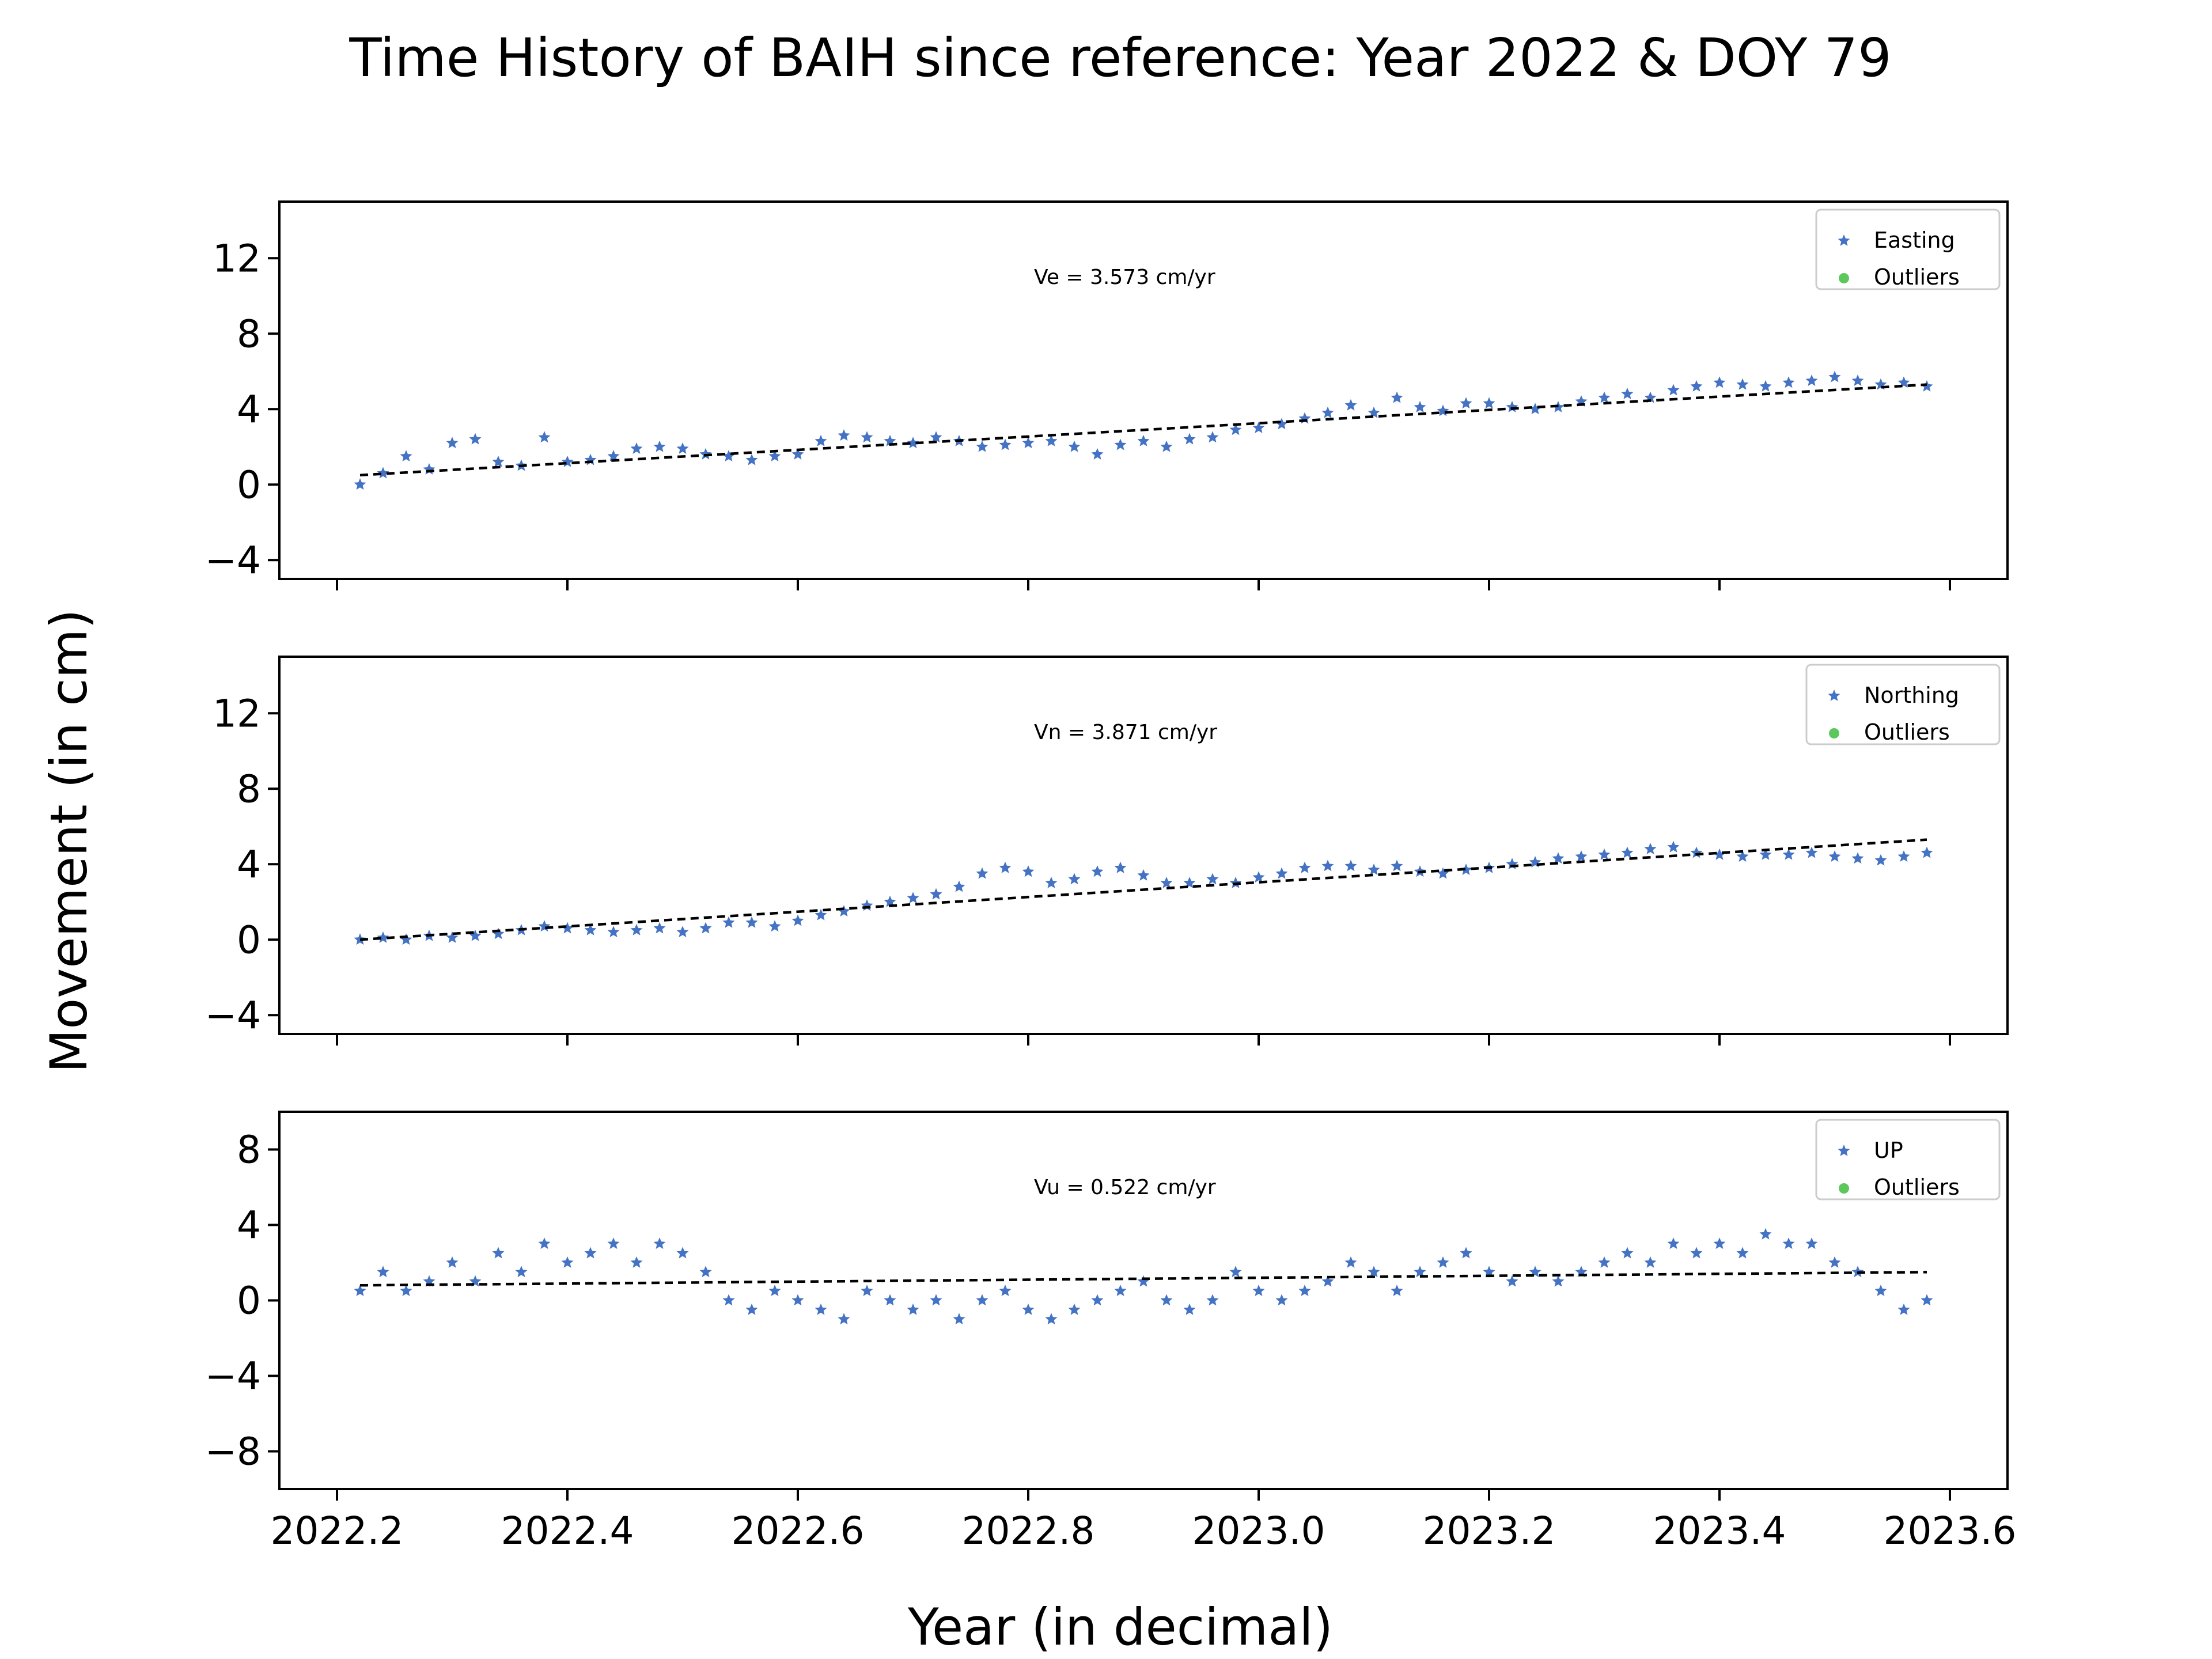 The width and height of the screenshot is (2212, 1659). What do you see at coordinates (1489, 1531) in the screenshot?
I see `x-tick-label: 2023.2` at bounding box center [1489, 1531].